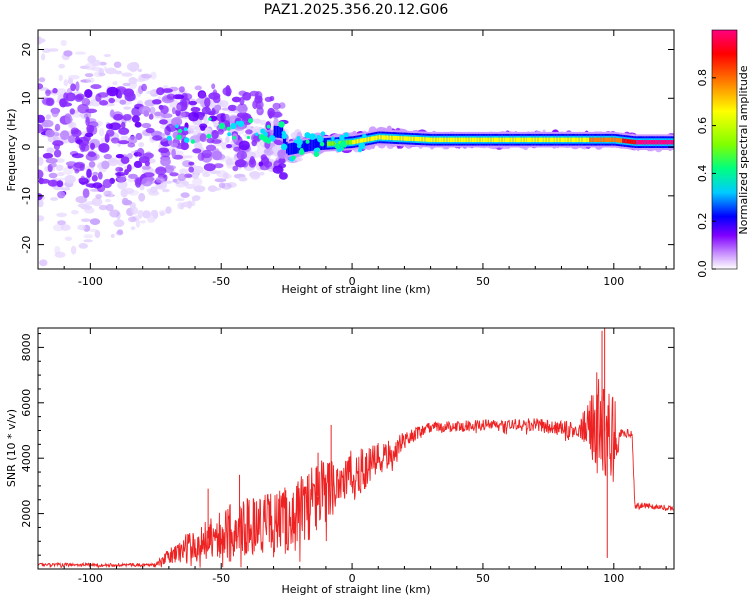 The image size is (750, 600). What do you see at coordinates (26, 196) in the screenshot?
I see `spectrogram-y-tick-label: -10` at bounding box center [26, 196].